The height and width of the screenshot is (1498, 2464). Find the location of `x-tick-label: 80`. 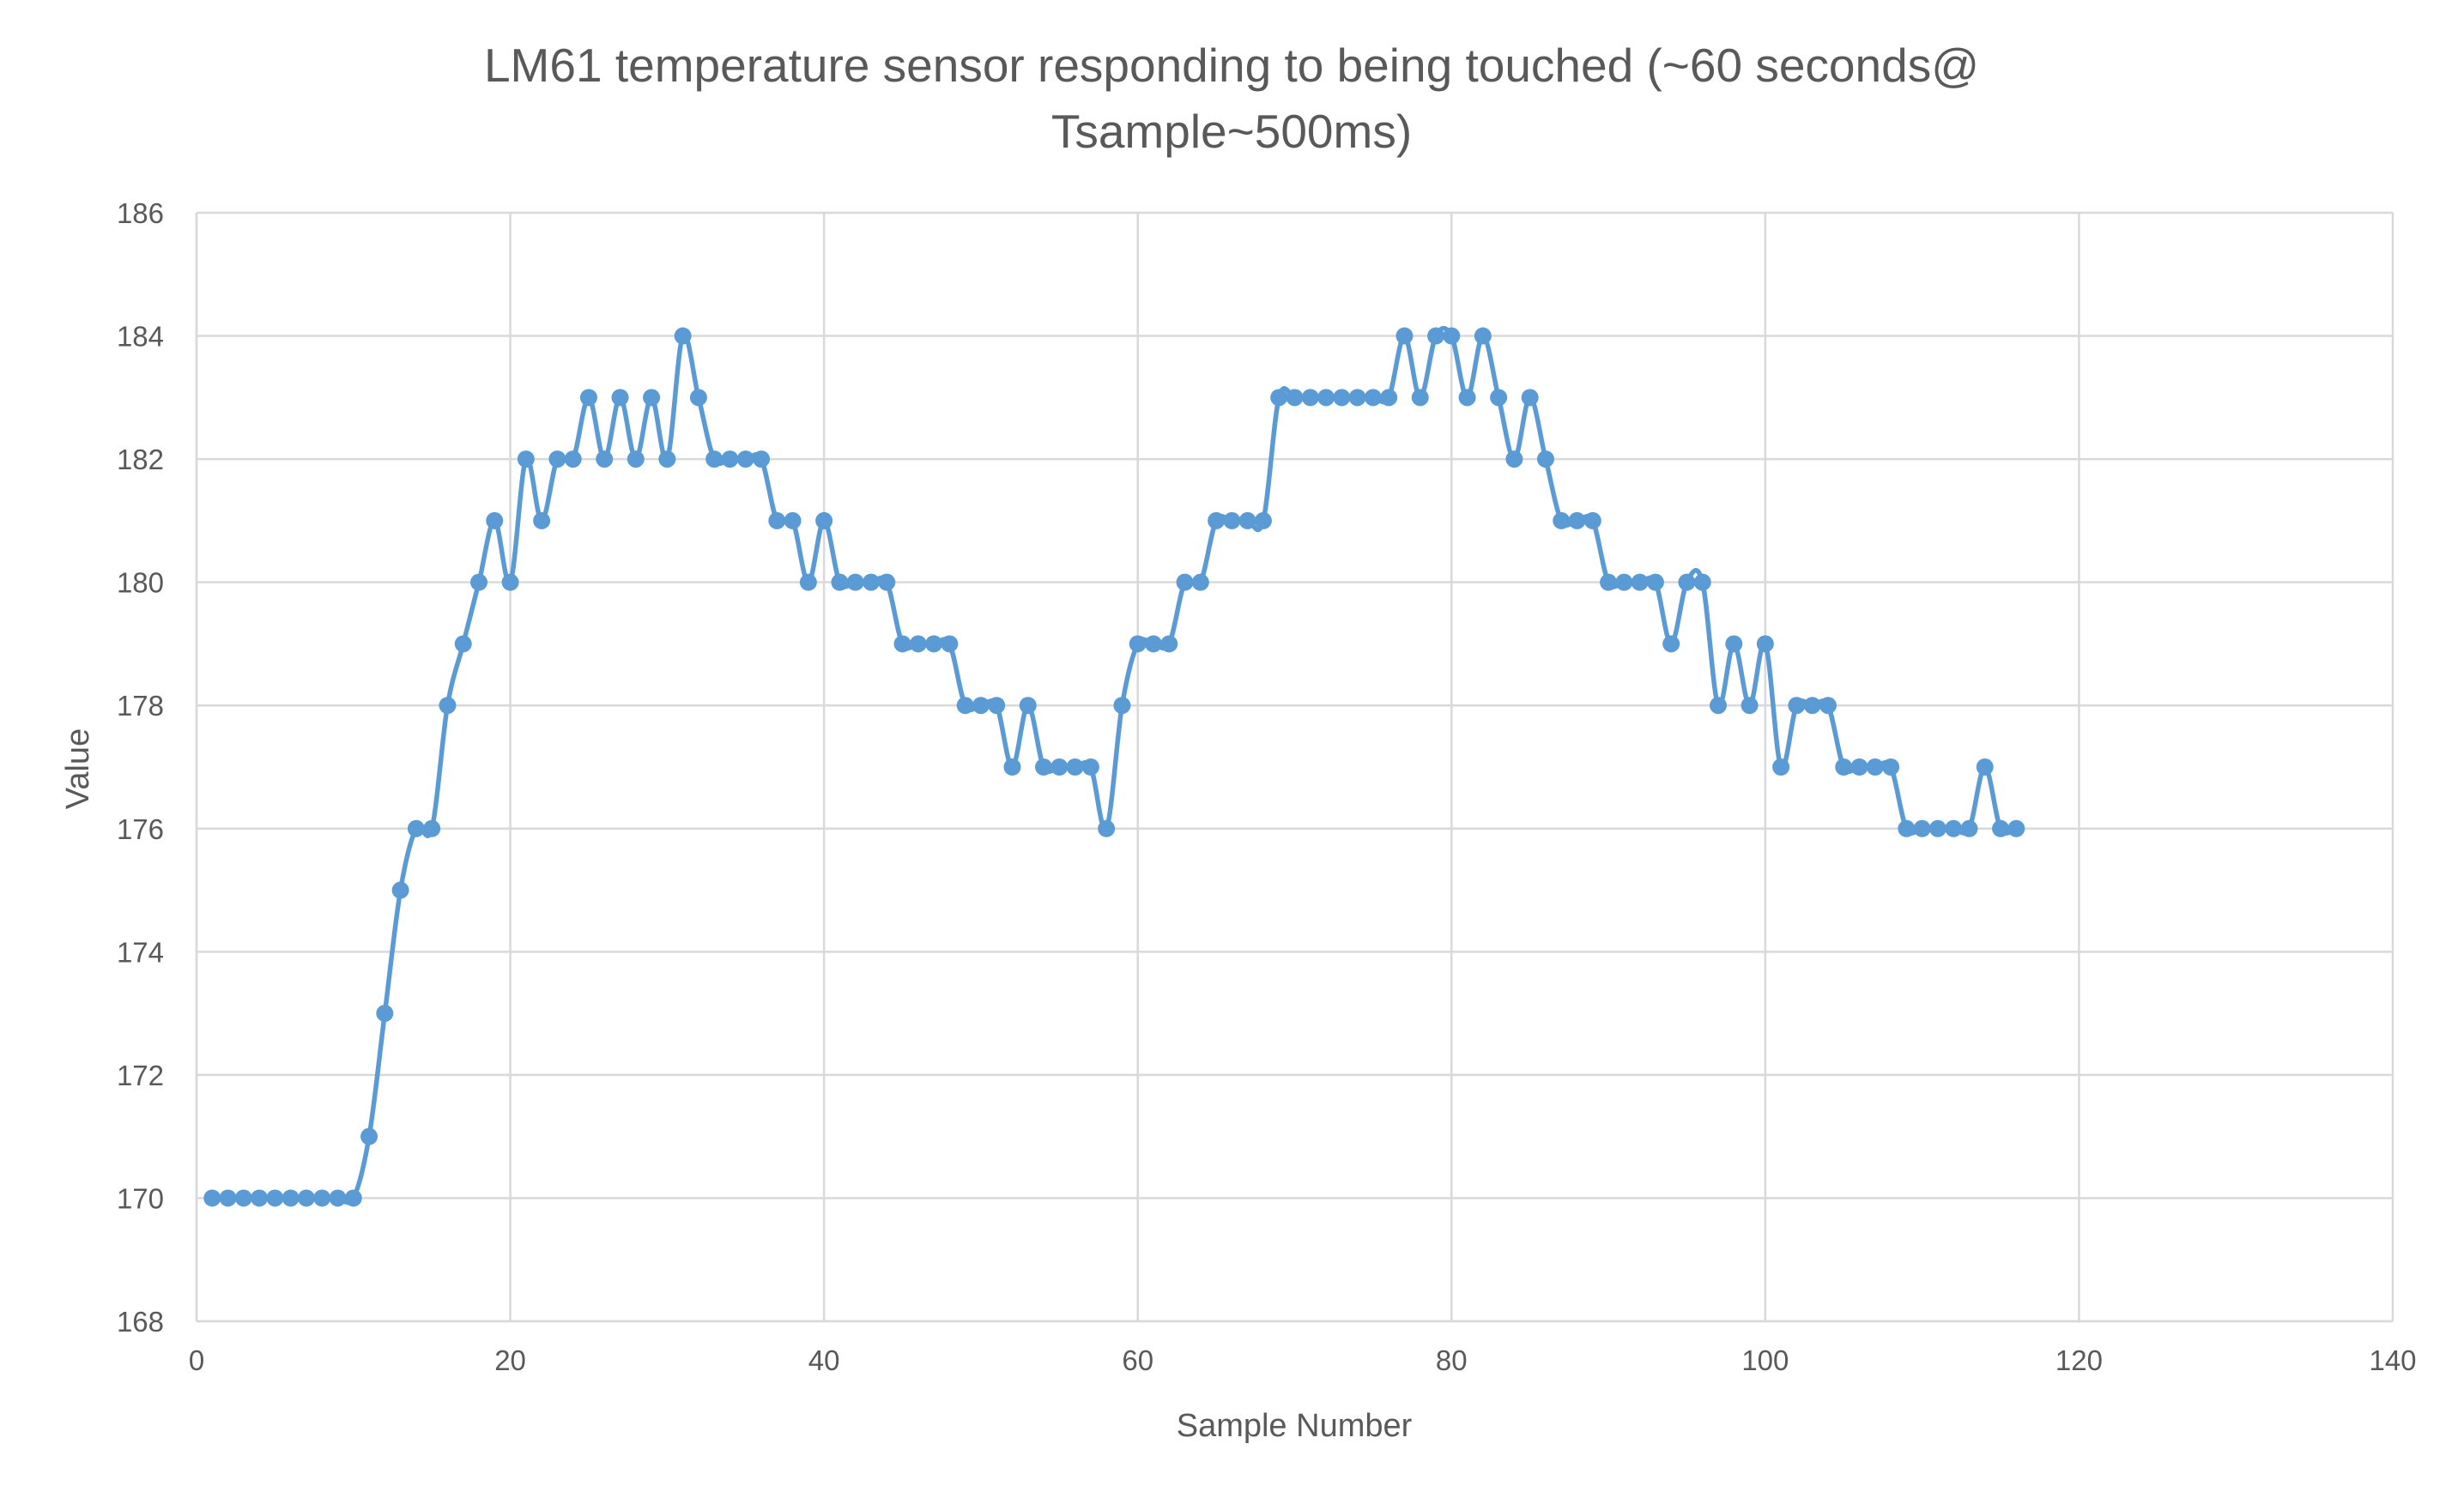

x-tick-label: 80 is located at coordinates (1452, 1360).